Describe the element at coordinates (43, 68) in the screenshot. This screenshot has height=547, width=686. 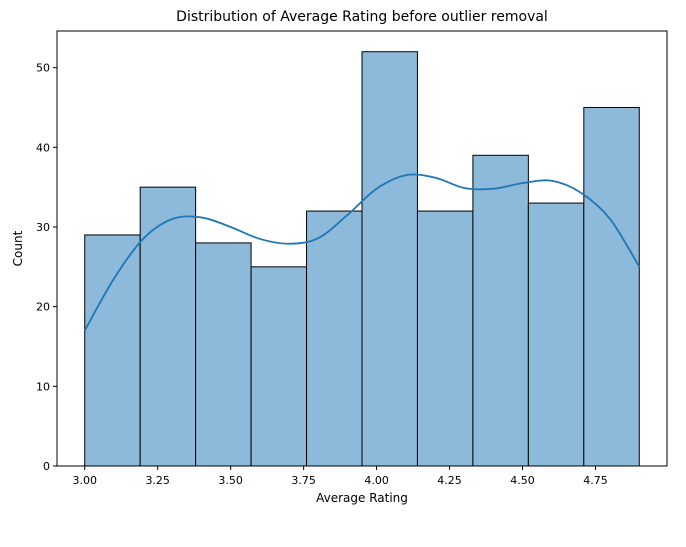
I see `y-tick-label: 50` at that location.